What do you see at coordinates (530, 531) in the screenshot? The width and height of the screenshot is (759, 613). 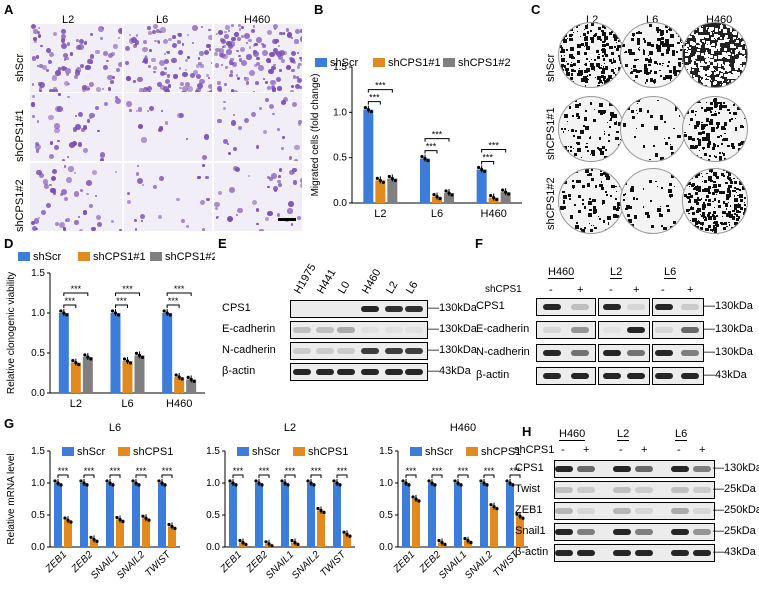 I see `blot-row-label: Snail1` at bounding box center [530, 531].